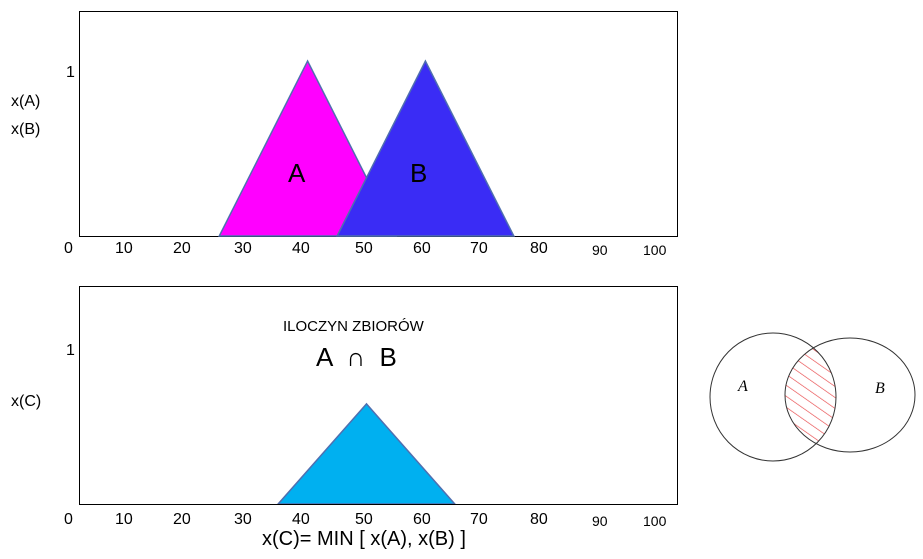 The image size is (923, 559). Describe the element at coordinates (364, 248) in the screenshot. I see `top-x-tick: 50` at that location.